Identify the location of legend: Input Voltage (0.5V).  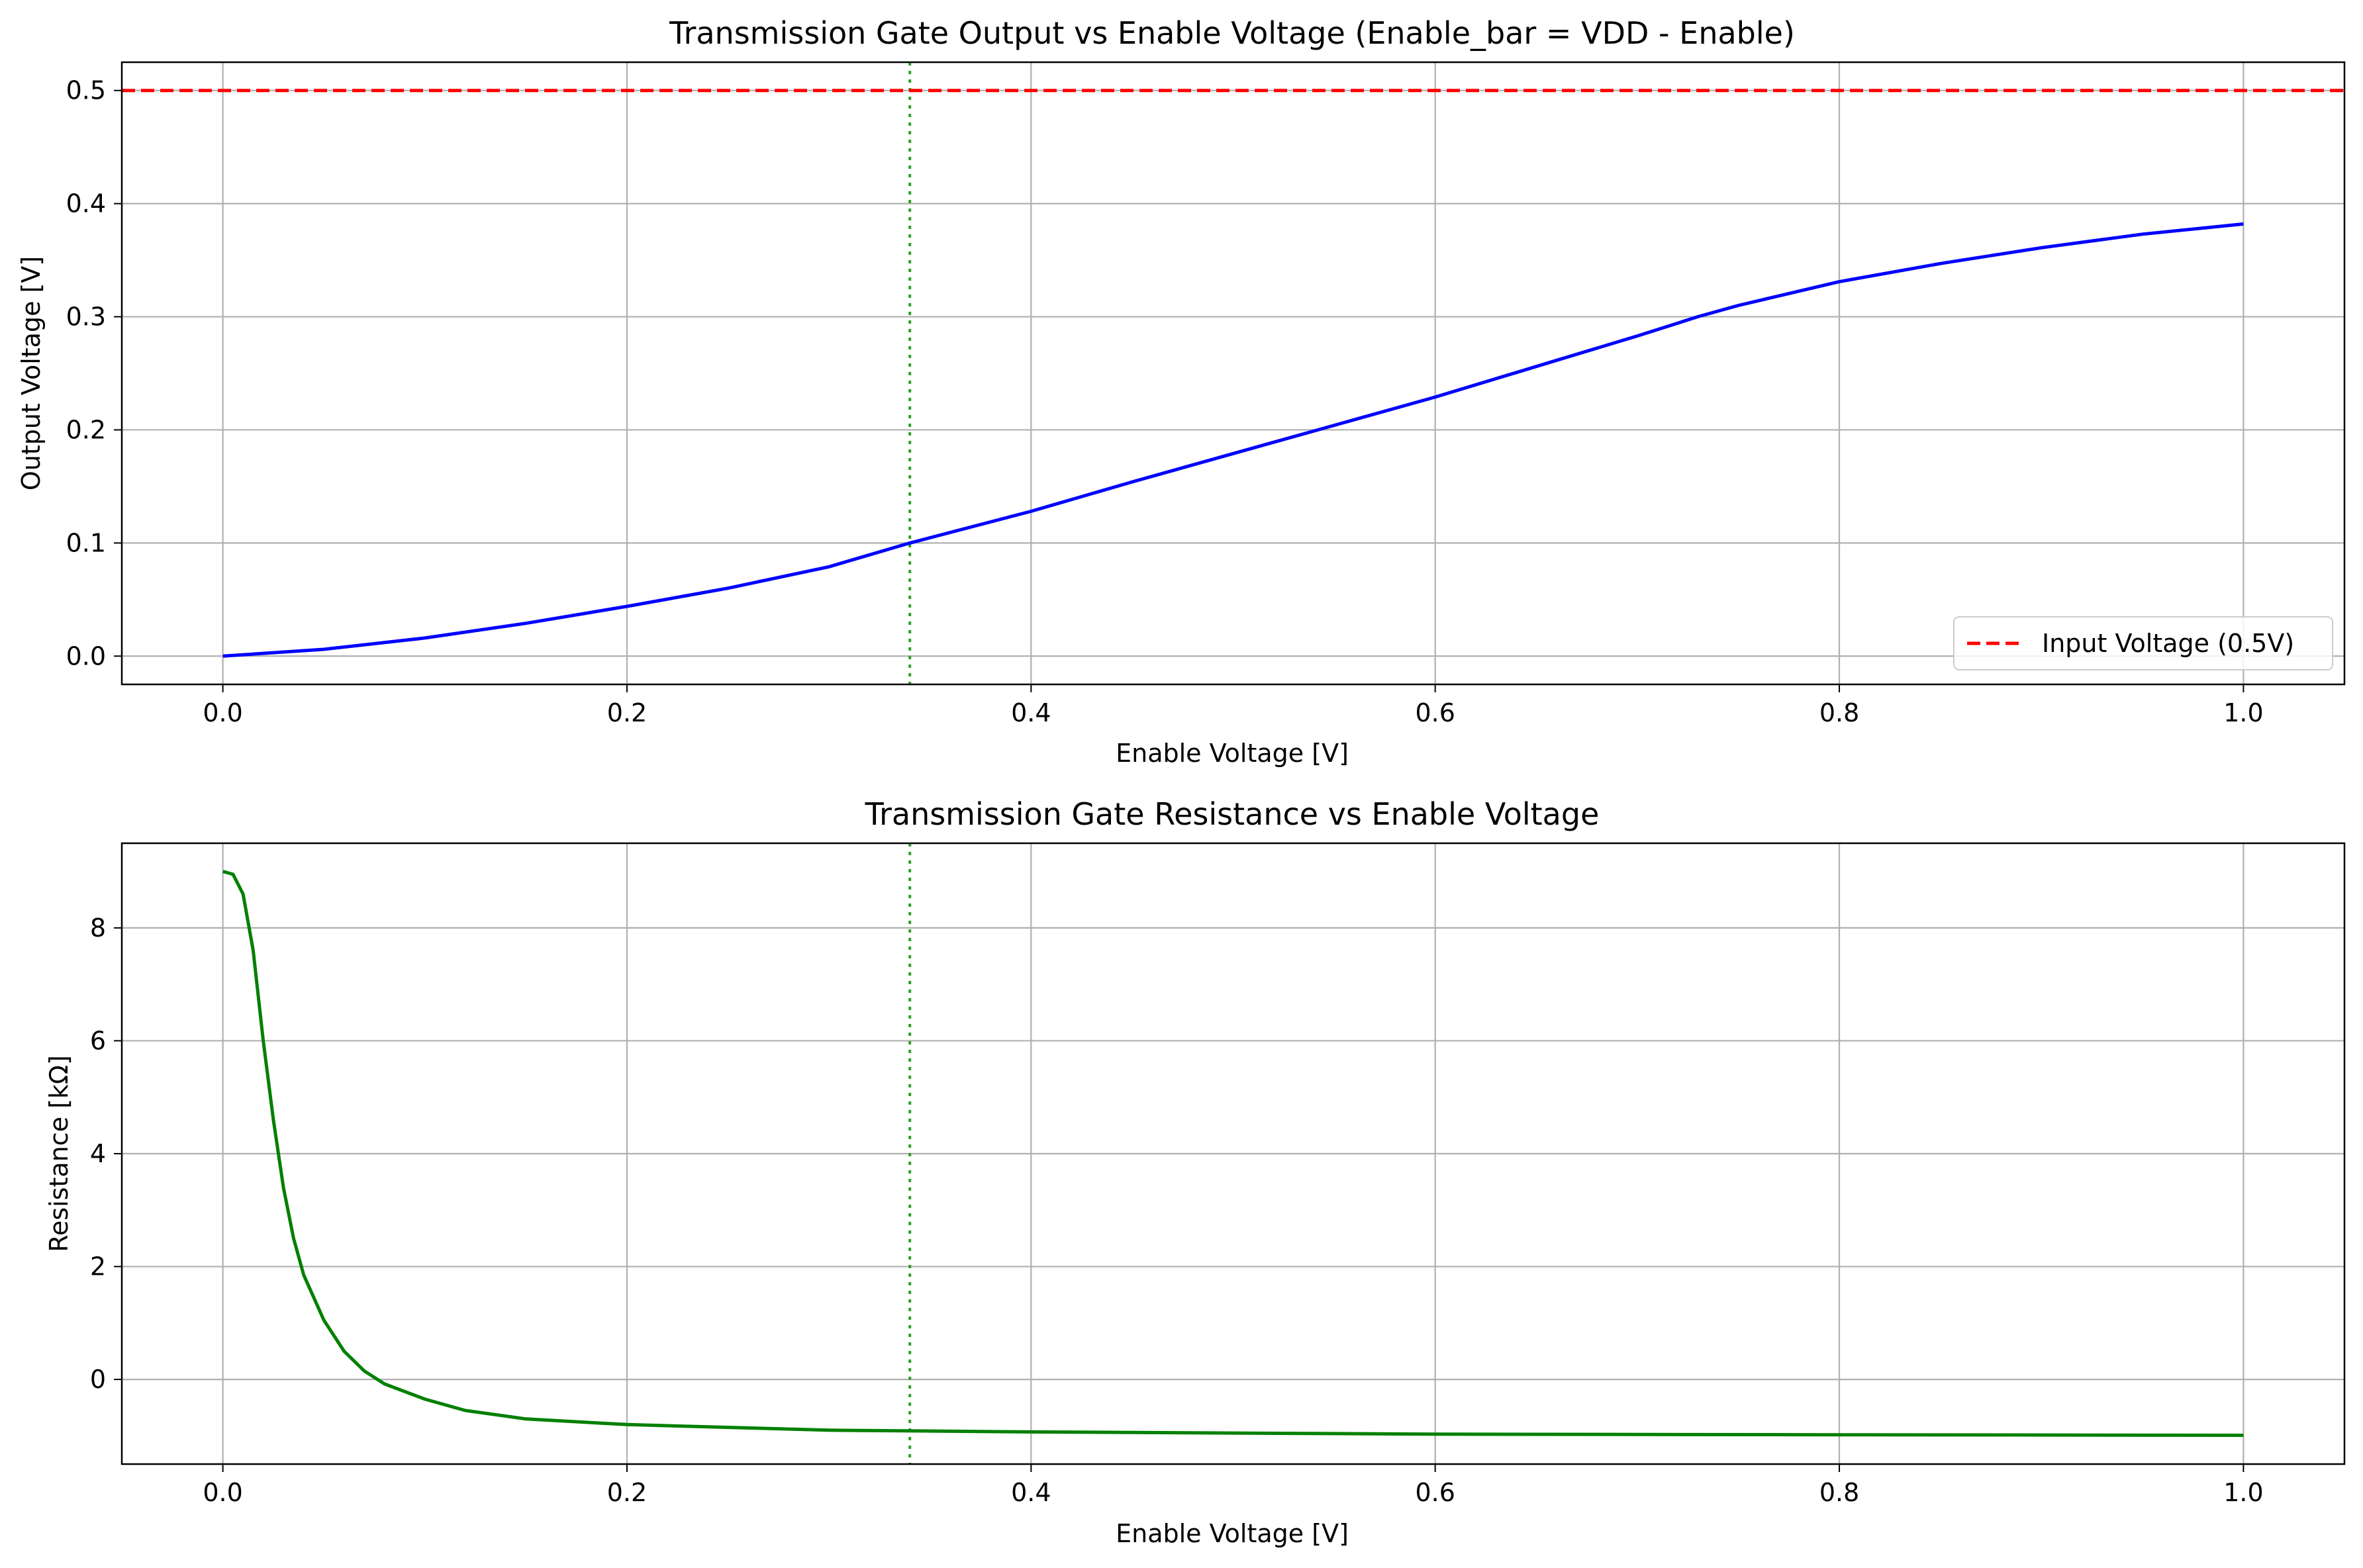
(2143, 643).